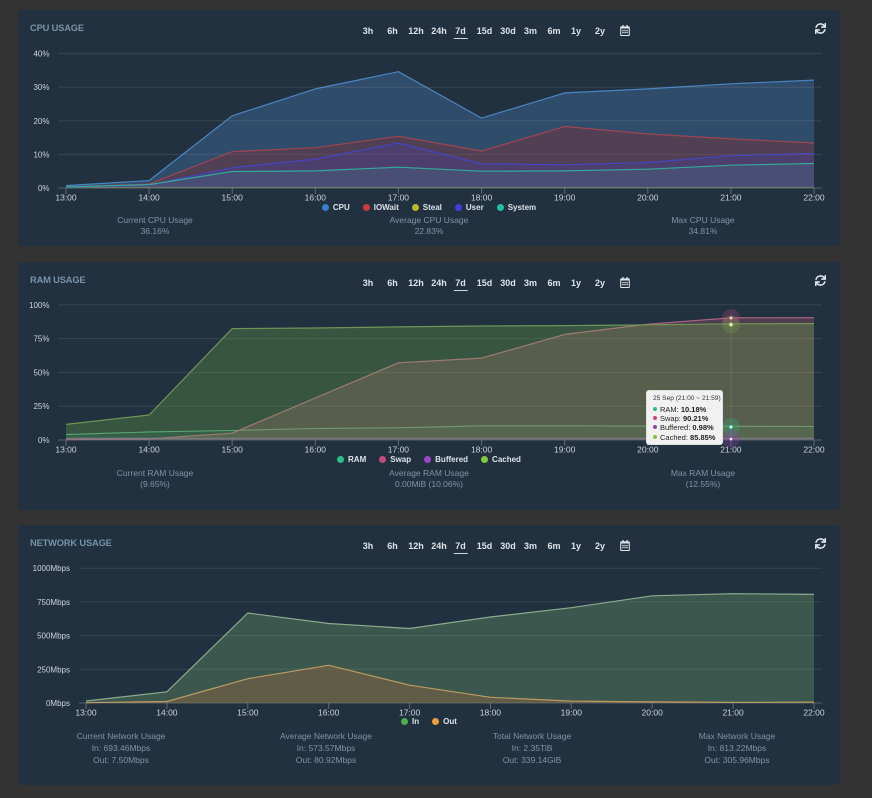 The image size is (872, 798). Describe the element at coordinates (41, 54) in the screenshot. I see `svg-text: 40%` at that location.